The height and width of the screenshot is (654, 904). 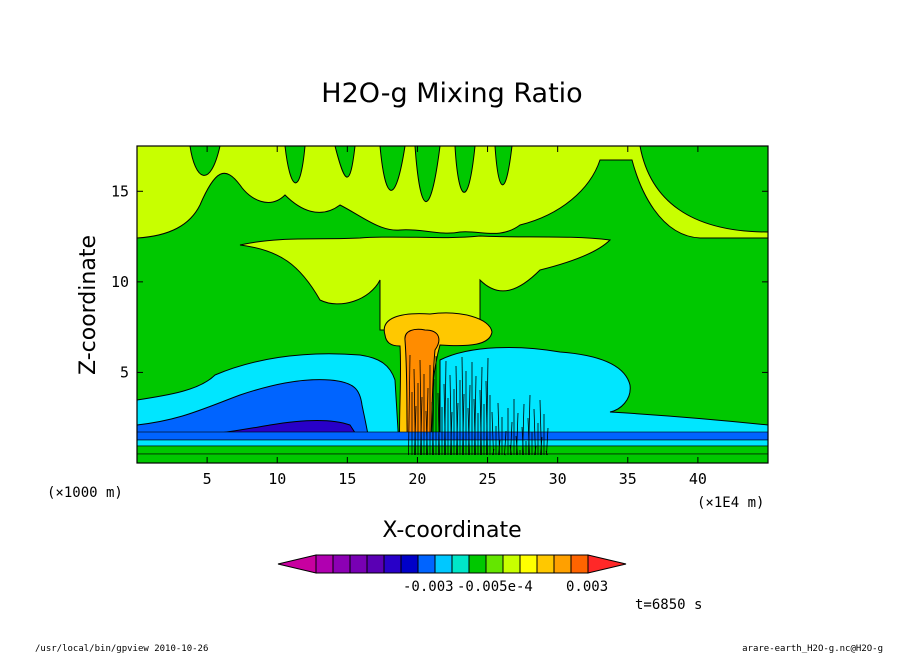 What do you see at coordinates (478, 405) in the screenshot?
I see `convection-contours` at bounding box center [478, 405].